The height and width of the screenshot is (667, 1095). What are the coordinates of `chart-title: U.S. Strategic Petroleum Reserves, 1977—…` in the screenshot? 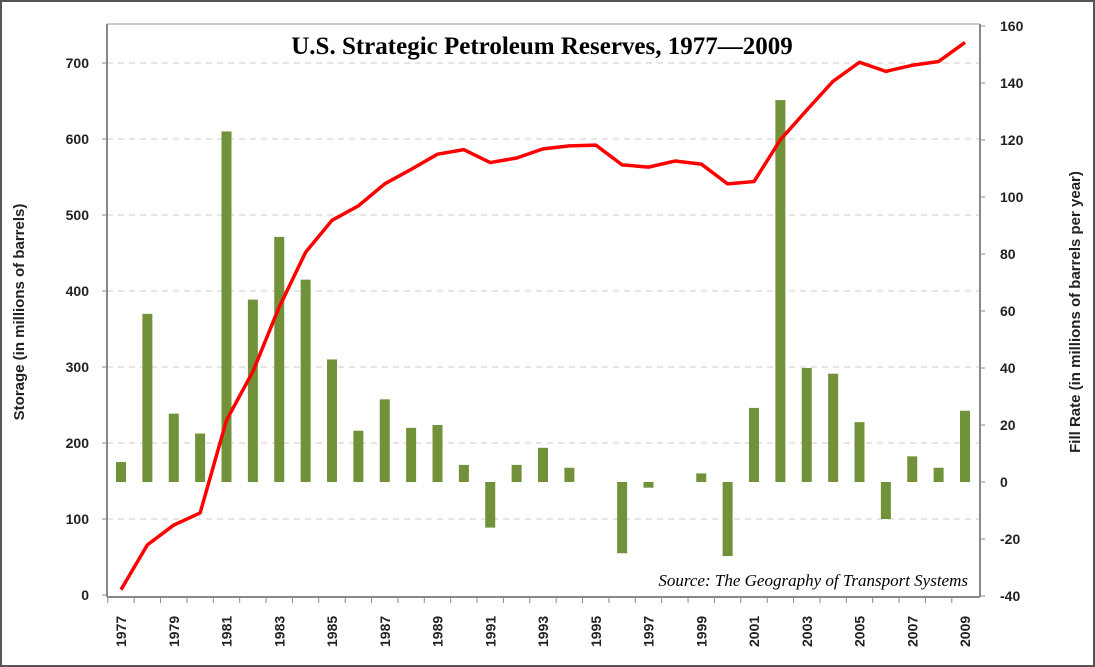 It's located at (542, 46).